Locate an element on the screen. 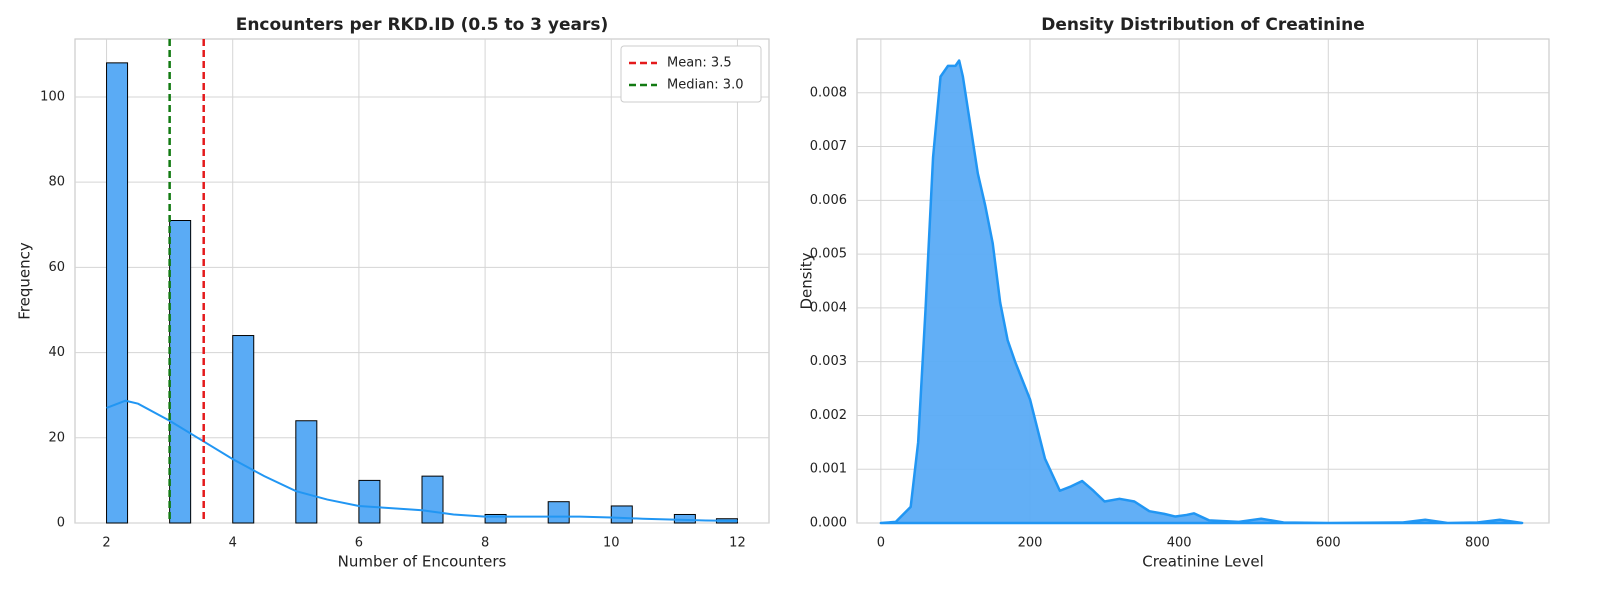 Image resolution: width=1600 pixels, height=600 pixels. x-tick-label: 200 is located at coordinates (1030, 543).